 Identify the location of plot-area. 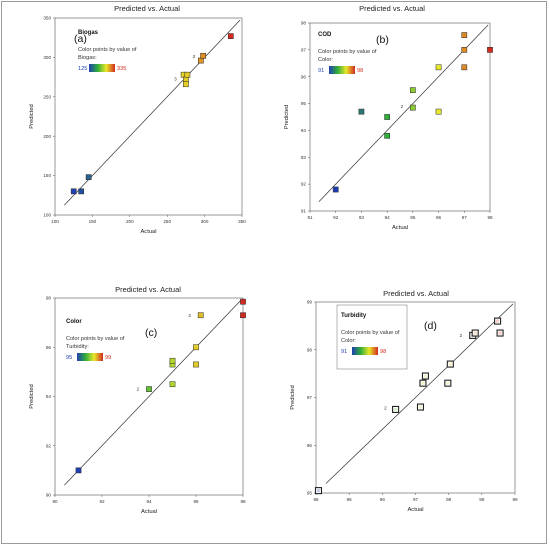
(148, 116).